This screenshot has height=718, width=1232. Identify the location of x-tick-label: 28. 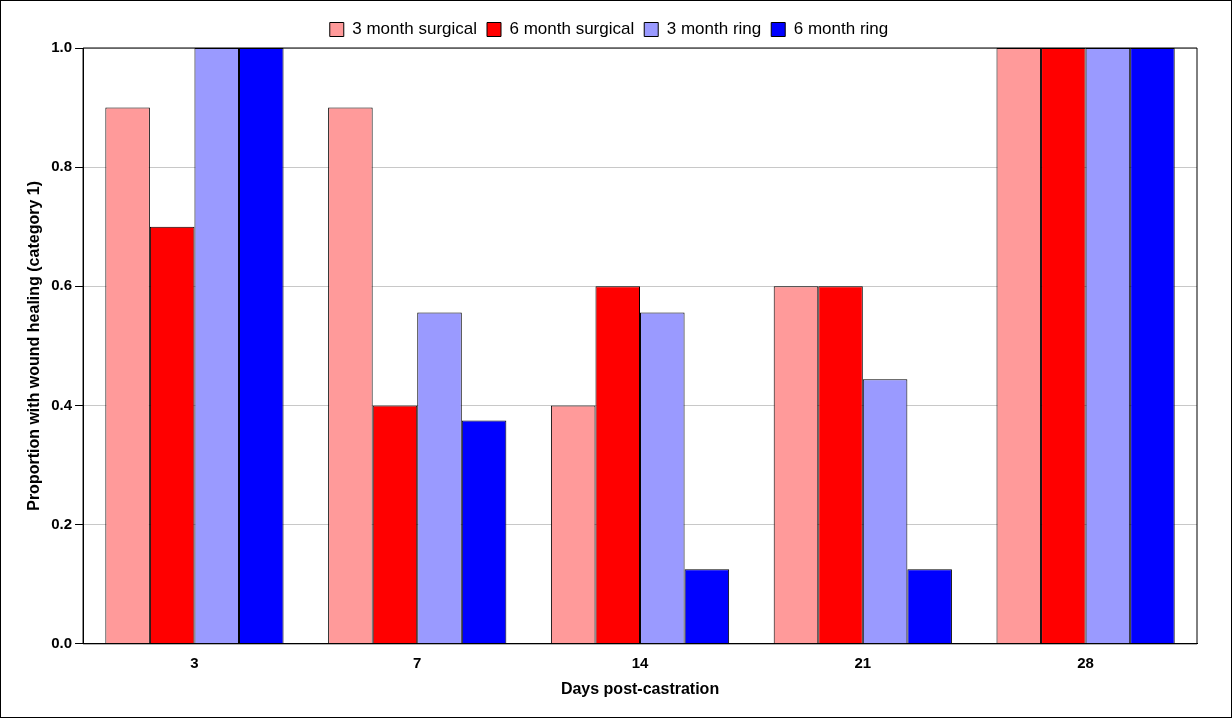
(1085, 662).